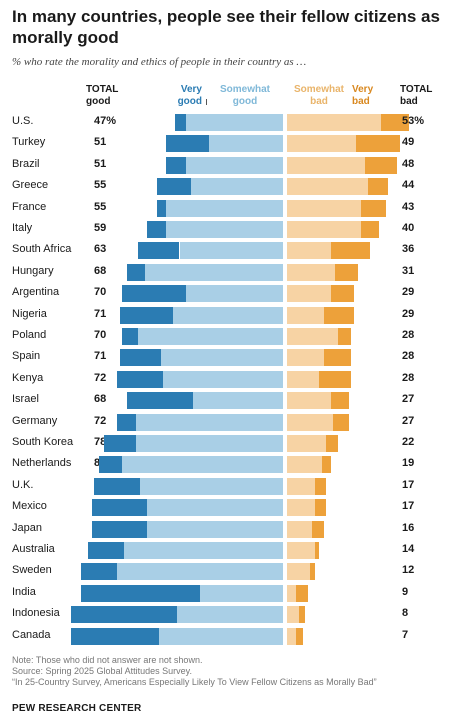  I want to click on chart-row: U.S. 47% 53%, so click(231, 122).